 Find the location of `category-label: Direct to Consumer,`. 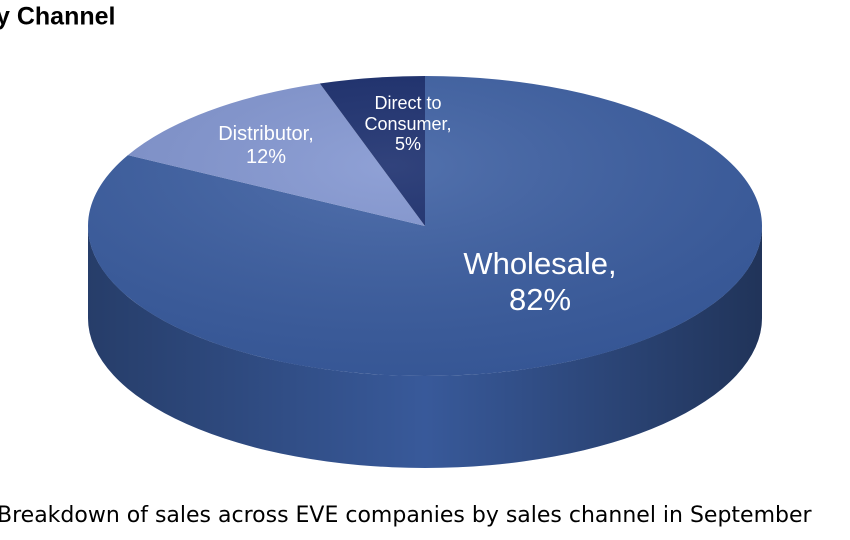

category-label: Direct to Consumer, is located at coordinates (408, 113).